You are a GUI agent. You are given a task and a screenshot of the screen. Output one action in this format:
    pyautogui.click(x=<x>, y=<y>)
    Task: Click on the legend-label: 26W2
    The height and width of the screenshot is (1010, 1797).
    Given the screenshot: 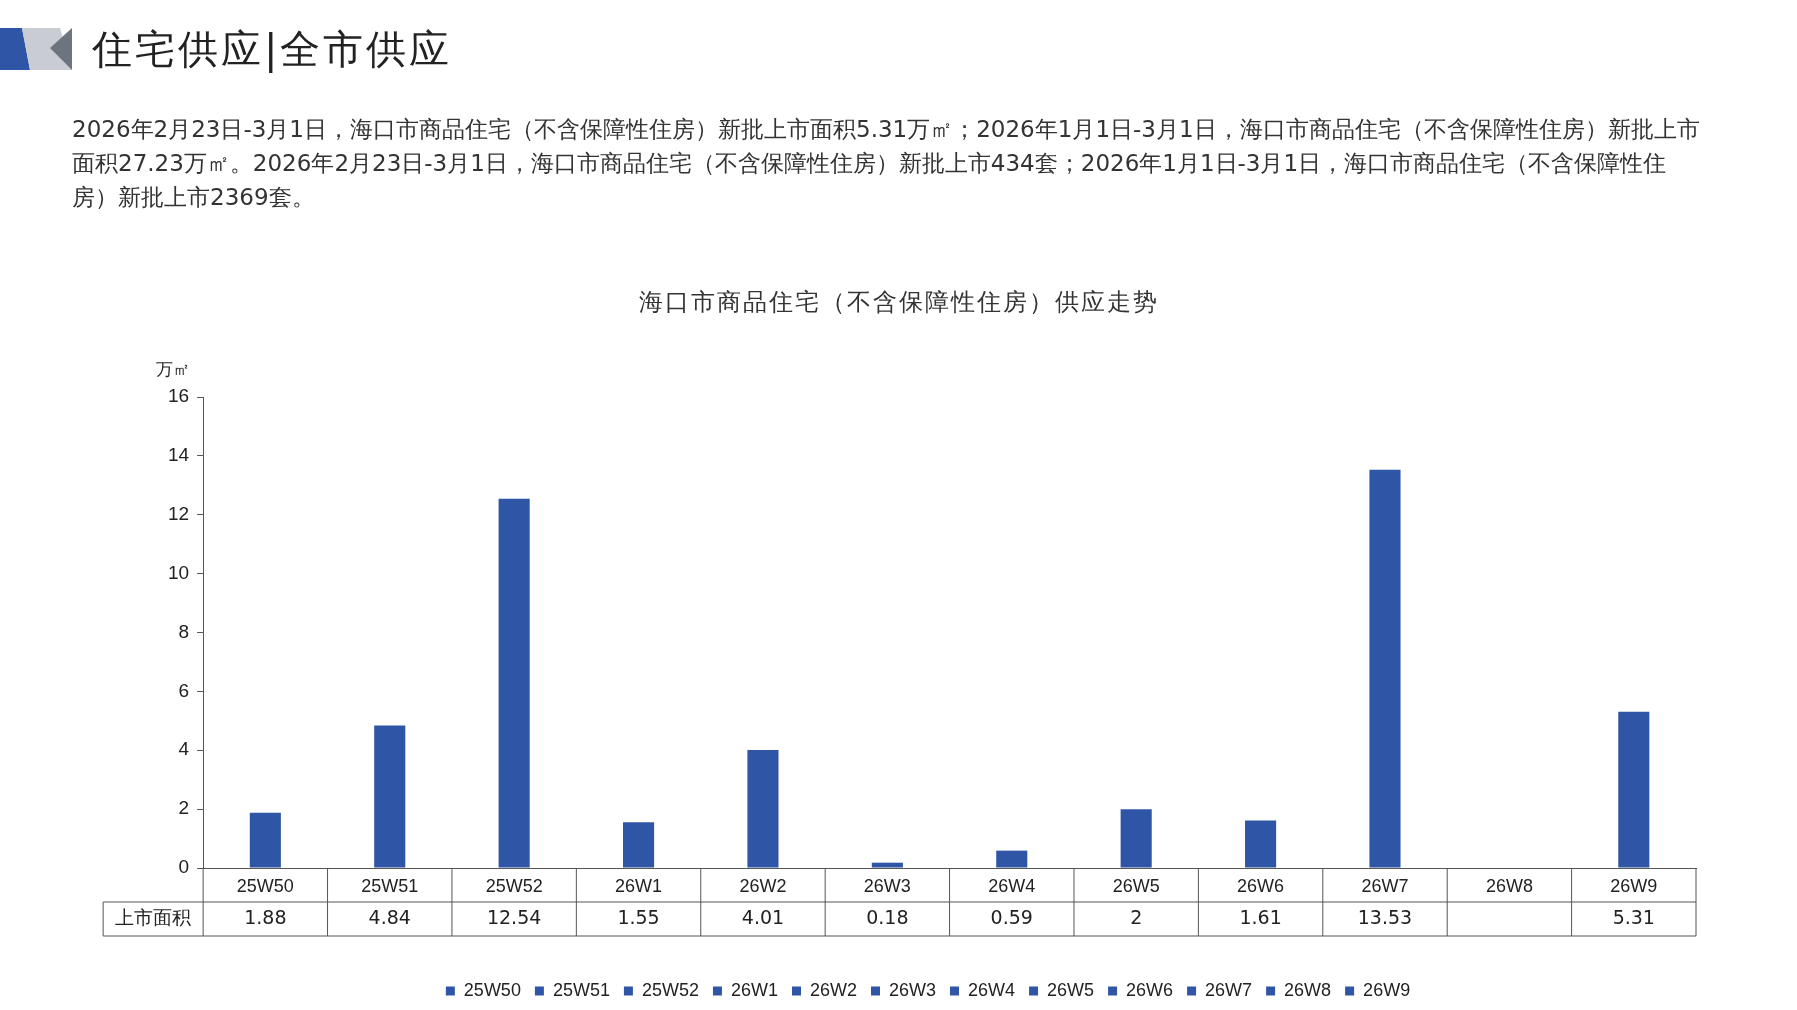 What is the action you would take?
    pyautogui.click(x=833, y=989)
    